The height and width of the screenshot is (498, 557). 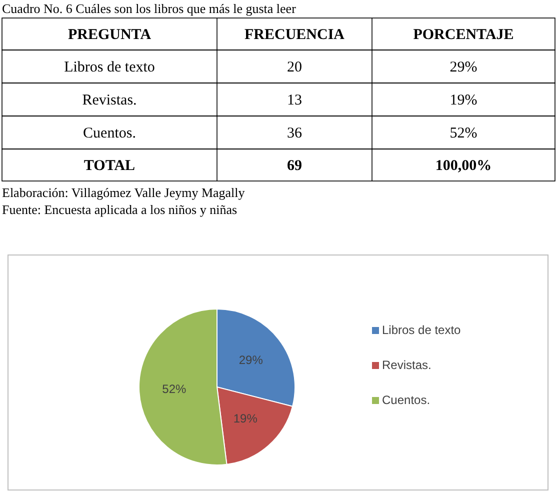 I want to click on text: PORCENTAJE, so click(x=463, y=35).